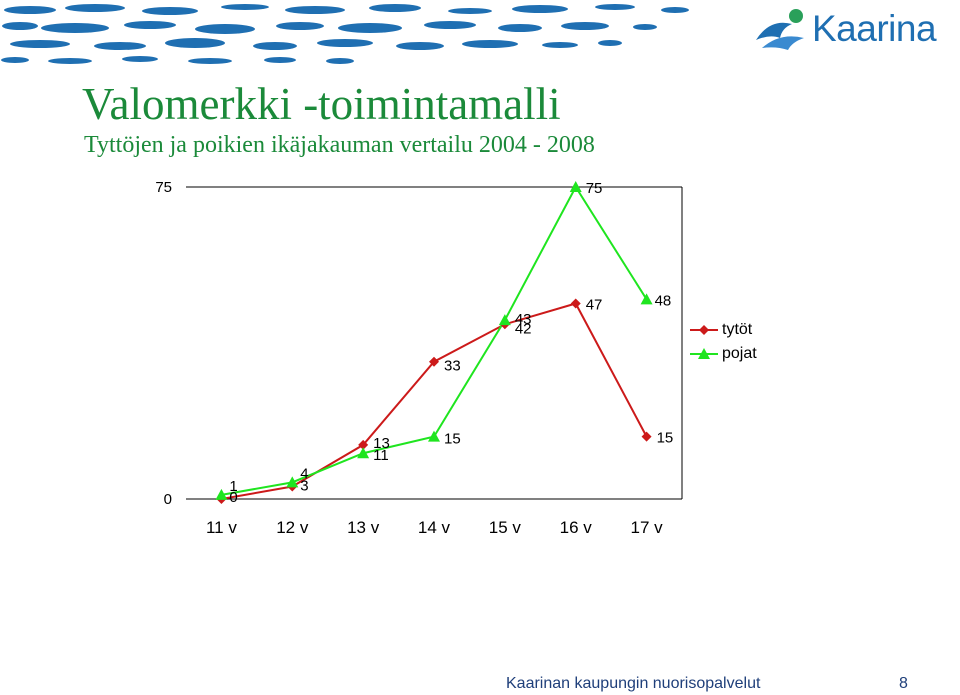  Describe the element at coordinates (523, 328) in the screenshot. I see `data-label: 42` at that location.